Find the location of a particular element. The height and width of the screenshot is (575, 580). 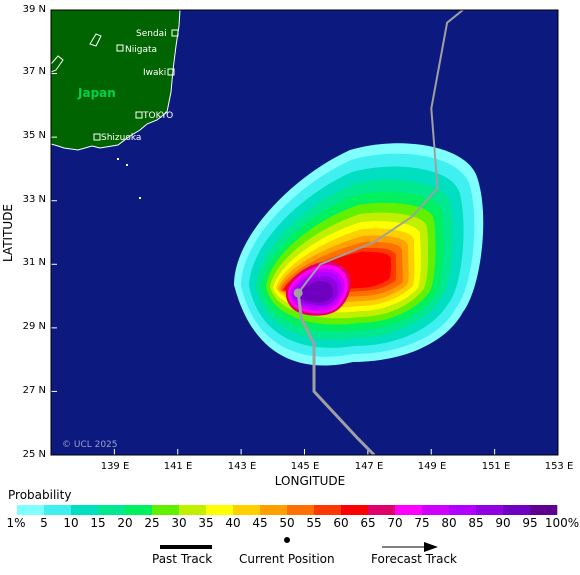

scale-label: 5 is located at coordinates (44, 523).